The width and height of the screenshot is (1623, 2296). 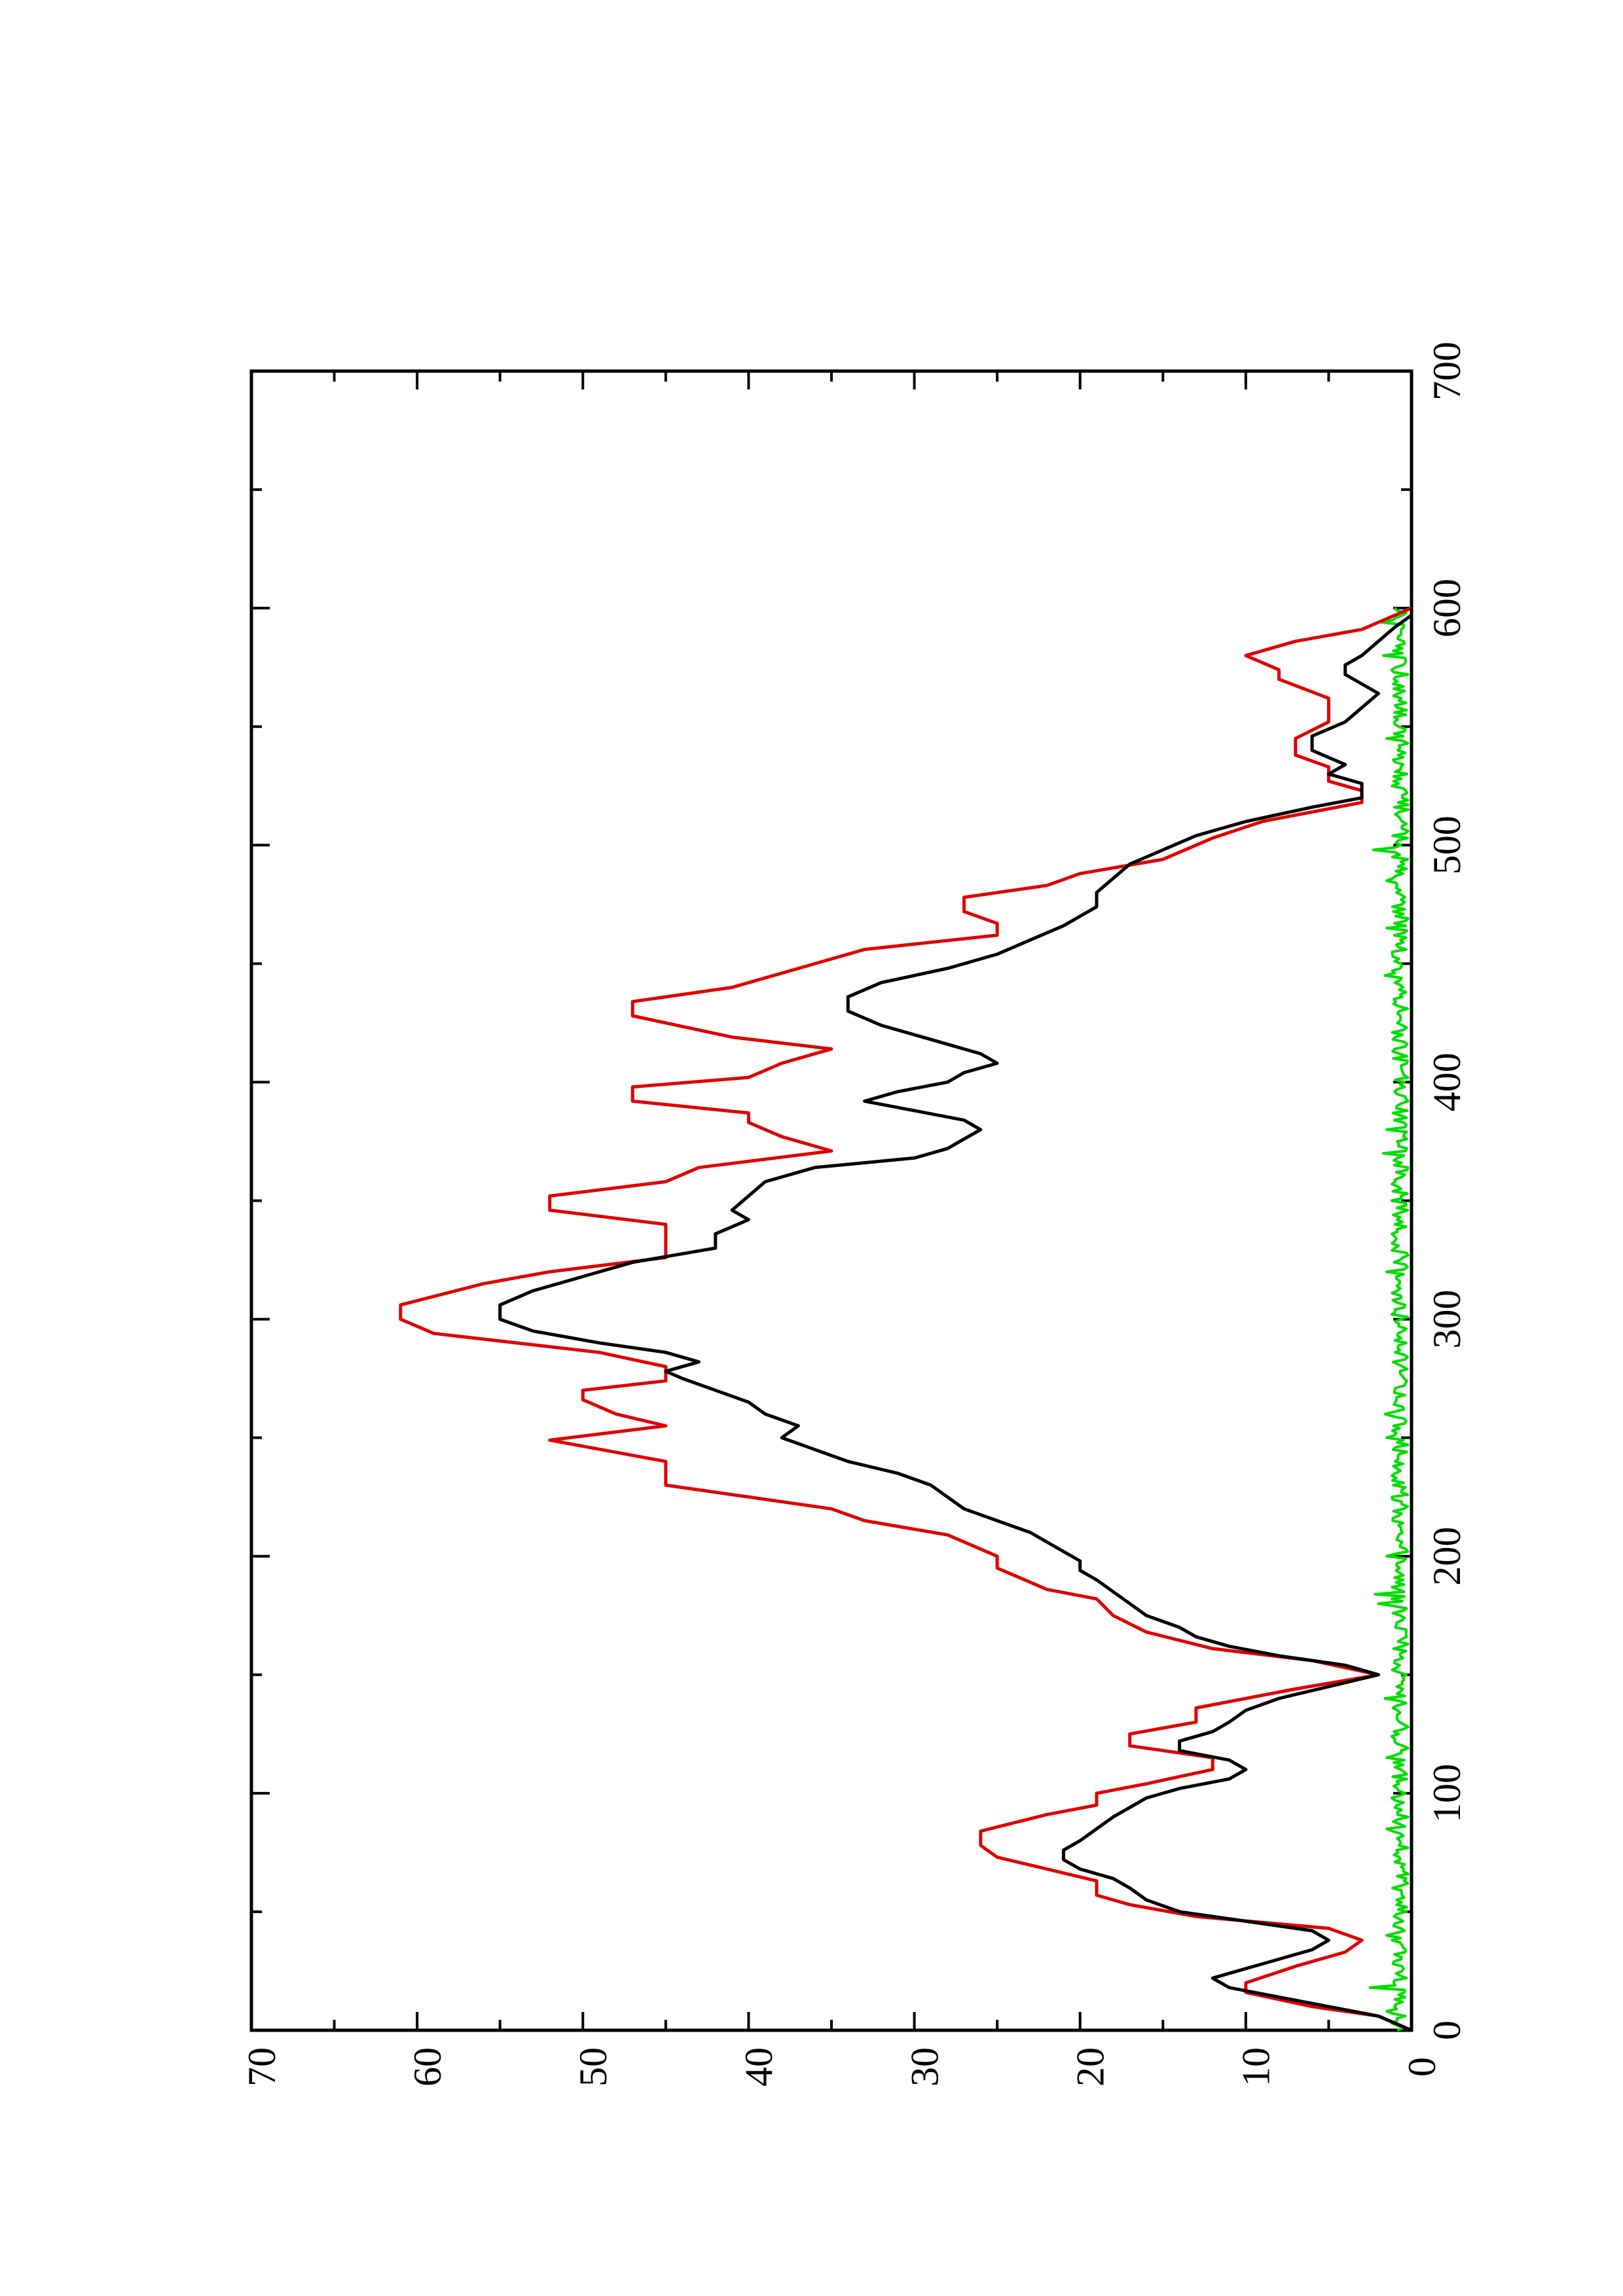 What do you see at coordinates (1446, 2030) in the screenshot?
I see `x-tick-label: 0` at bounding box center [1446, 2030].